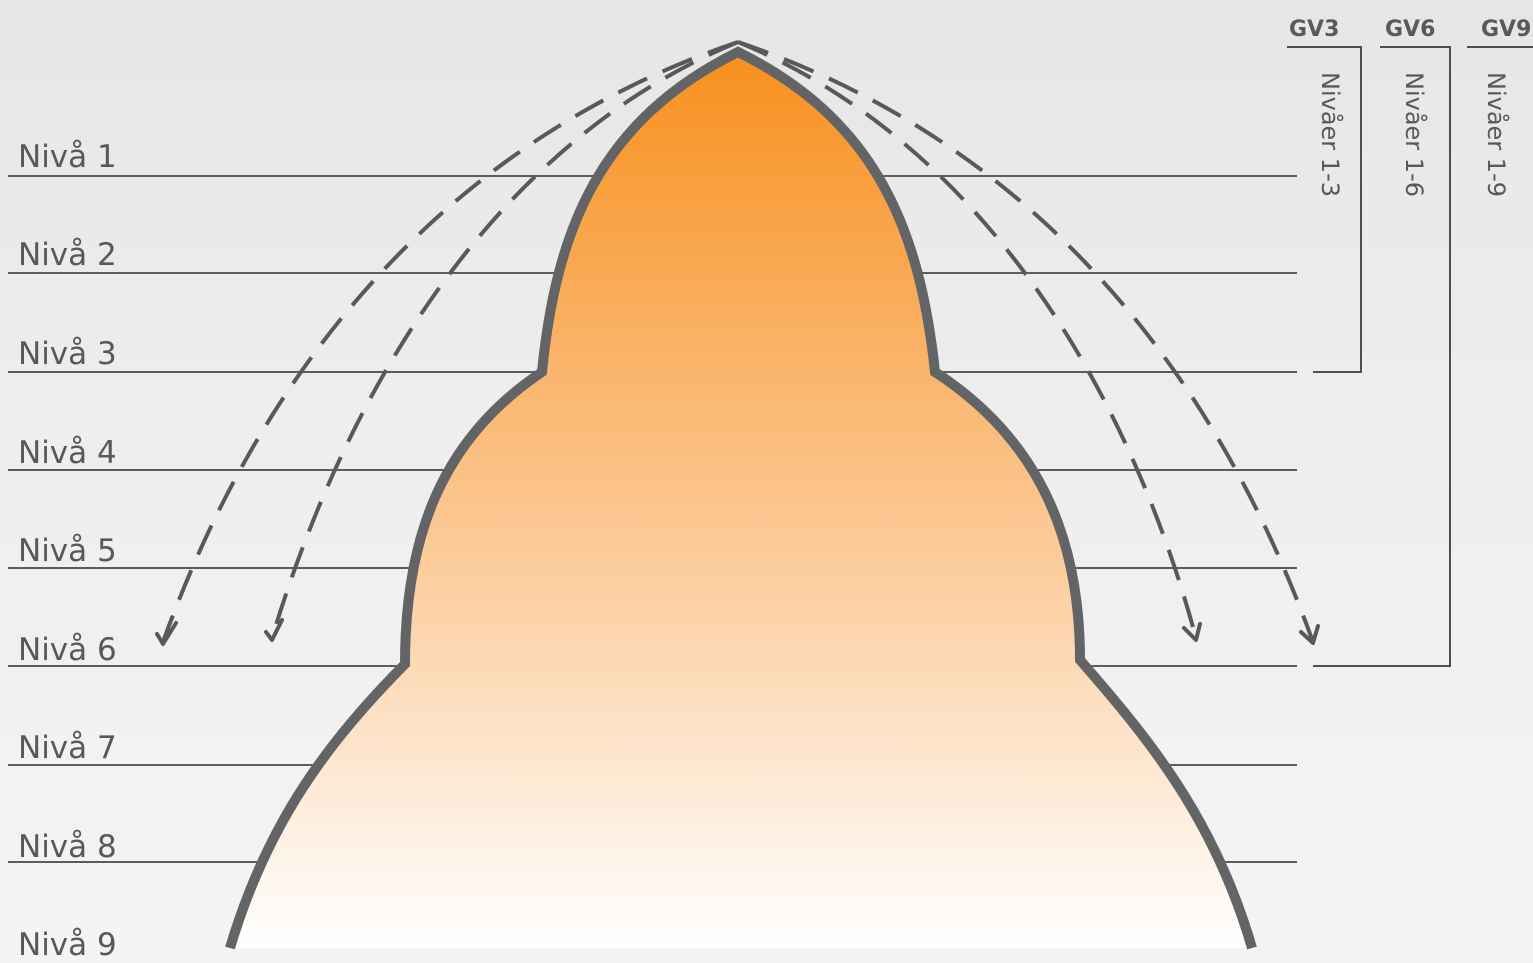 The height and width of the screenshot is (963, 1533). I want to click on level-label-5: Nivå 5, so click(67, 551).